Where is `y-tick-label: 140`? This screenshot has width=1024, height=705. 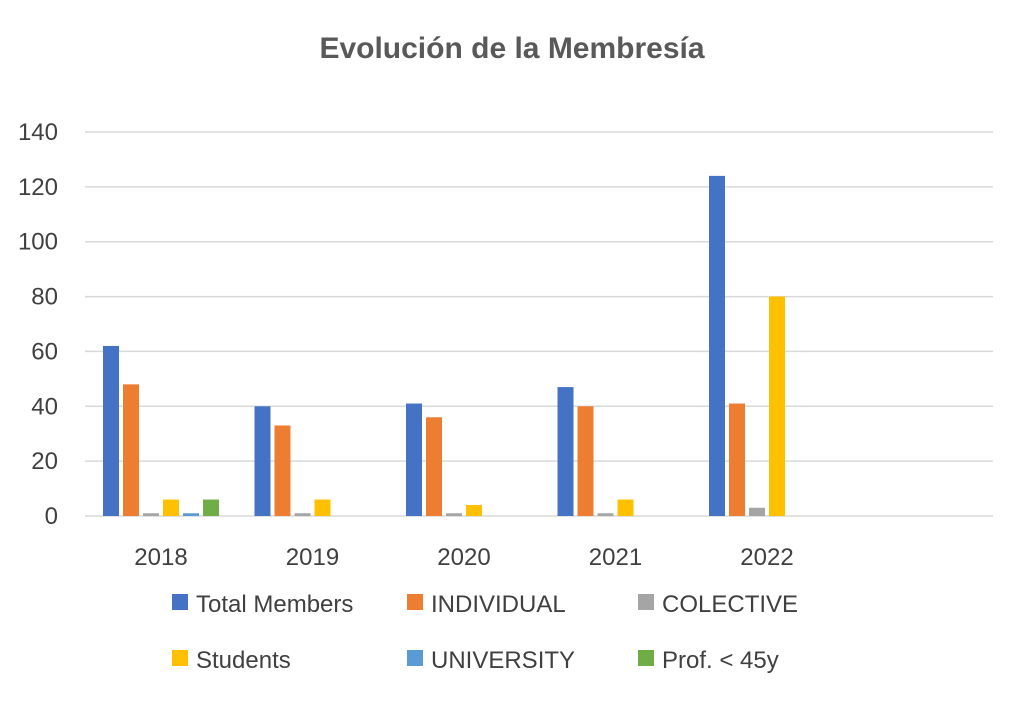 y-tick-label: 140 is located at coordinates (38, 132).